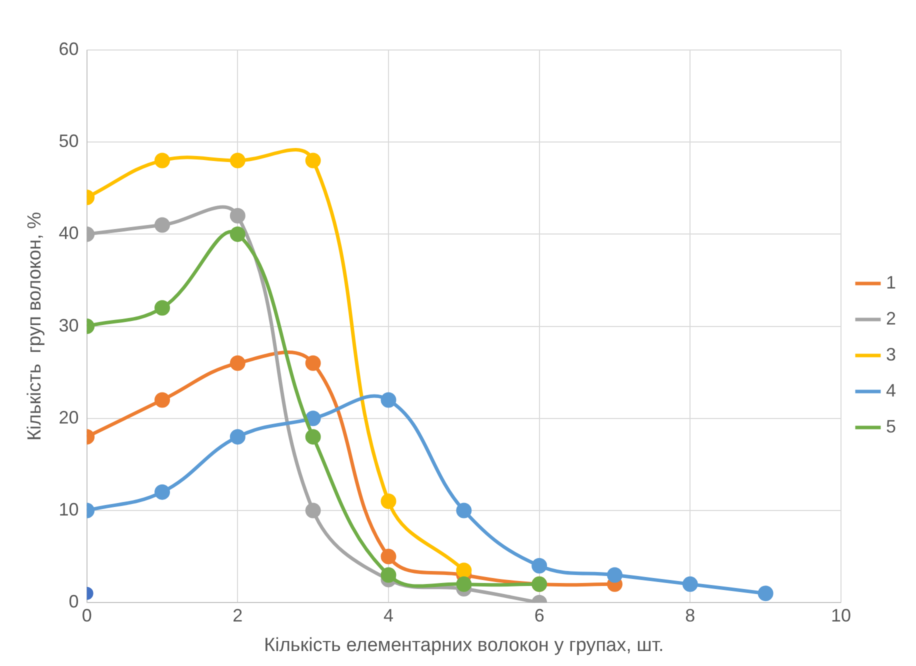 The image size is (916, 666). I want to click on y-tick-label: 50, so click(68, 141).